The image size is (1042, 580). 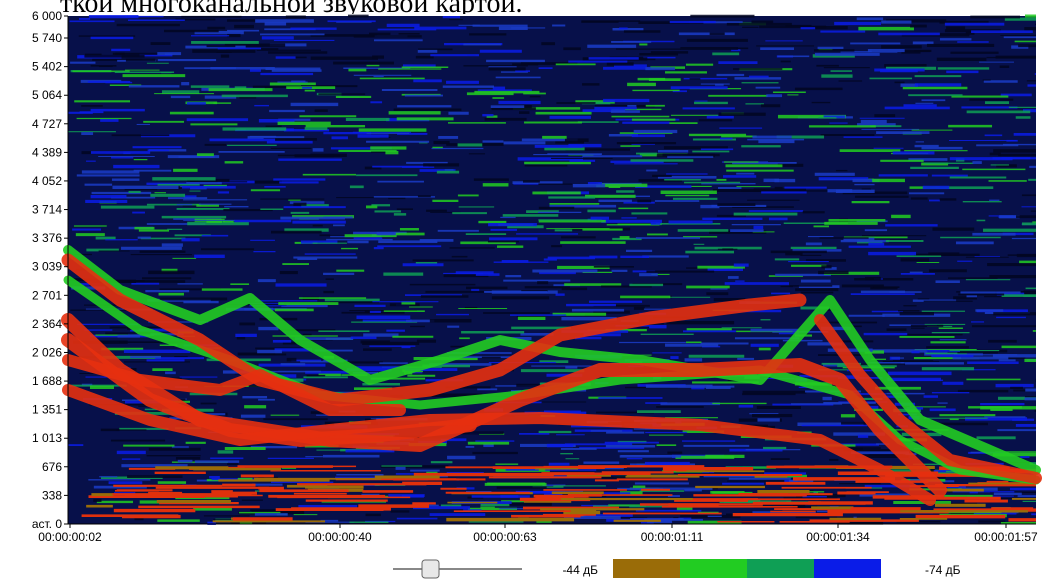 What do you see at coordinates (672, 537) in the screenshot?
I see `x-tick-label: 00:00:01:11` at bounding box center [672, 537].